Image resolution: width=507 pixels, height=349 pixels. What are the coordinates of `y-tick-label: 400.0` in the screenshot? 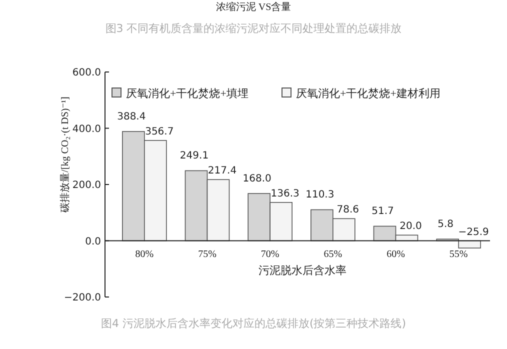 It's located at (86, 129).